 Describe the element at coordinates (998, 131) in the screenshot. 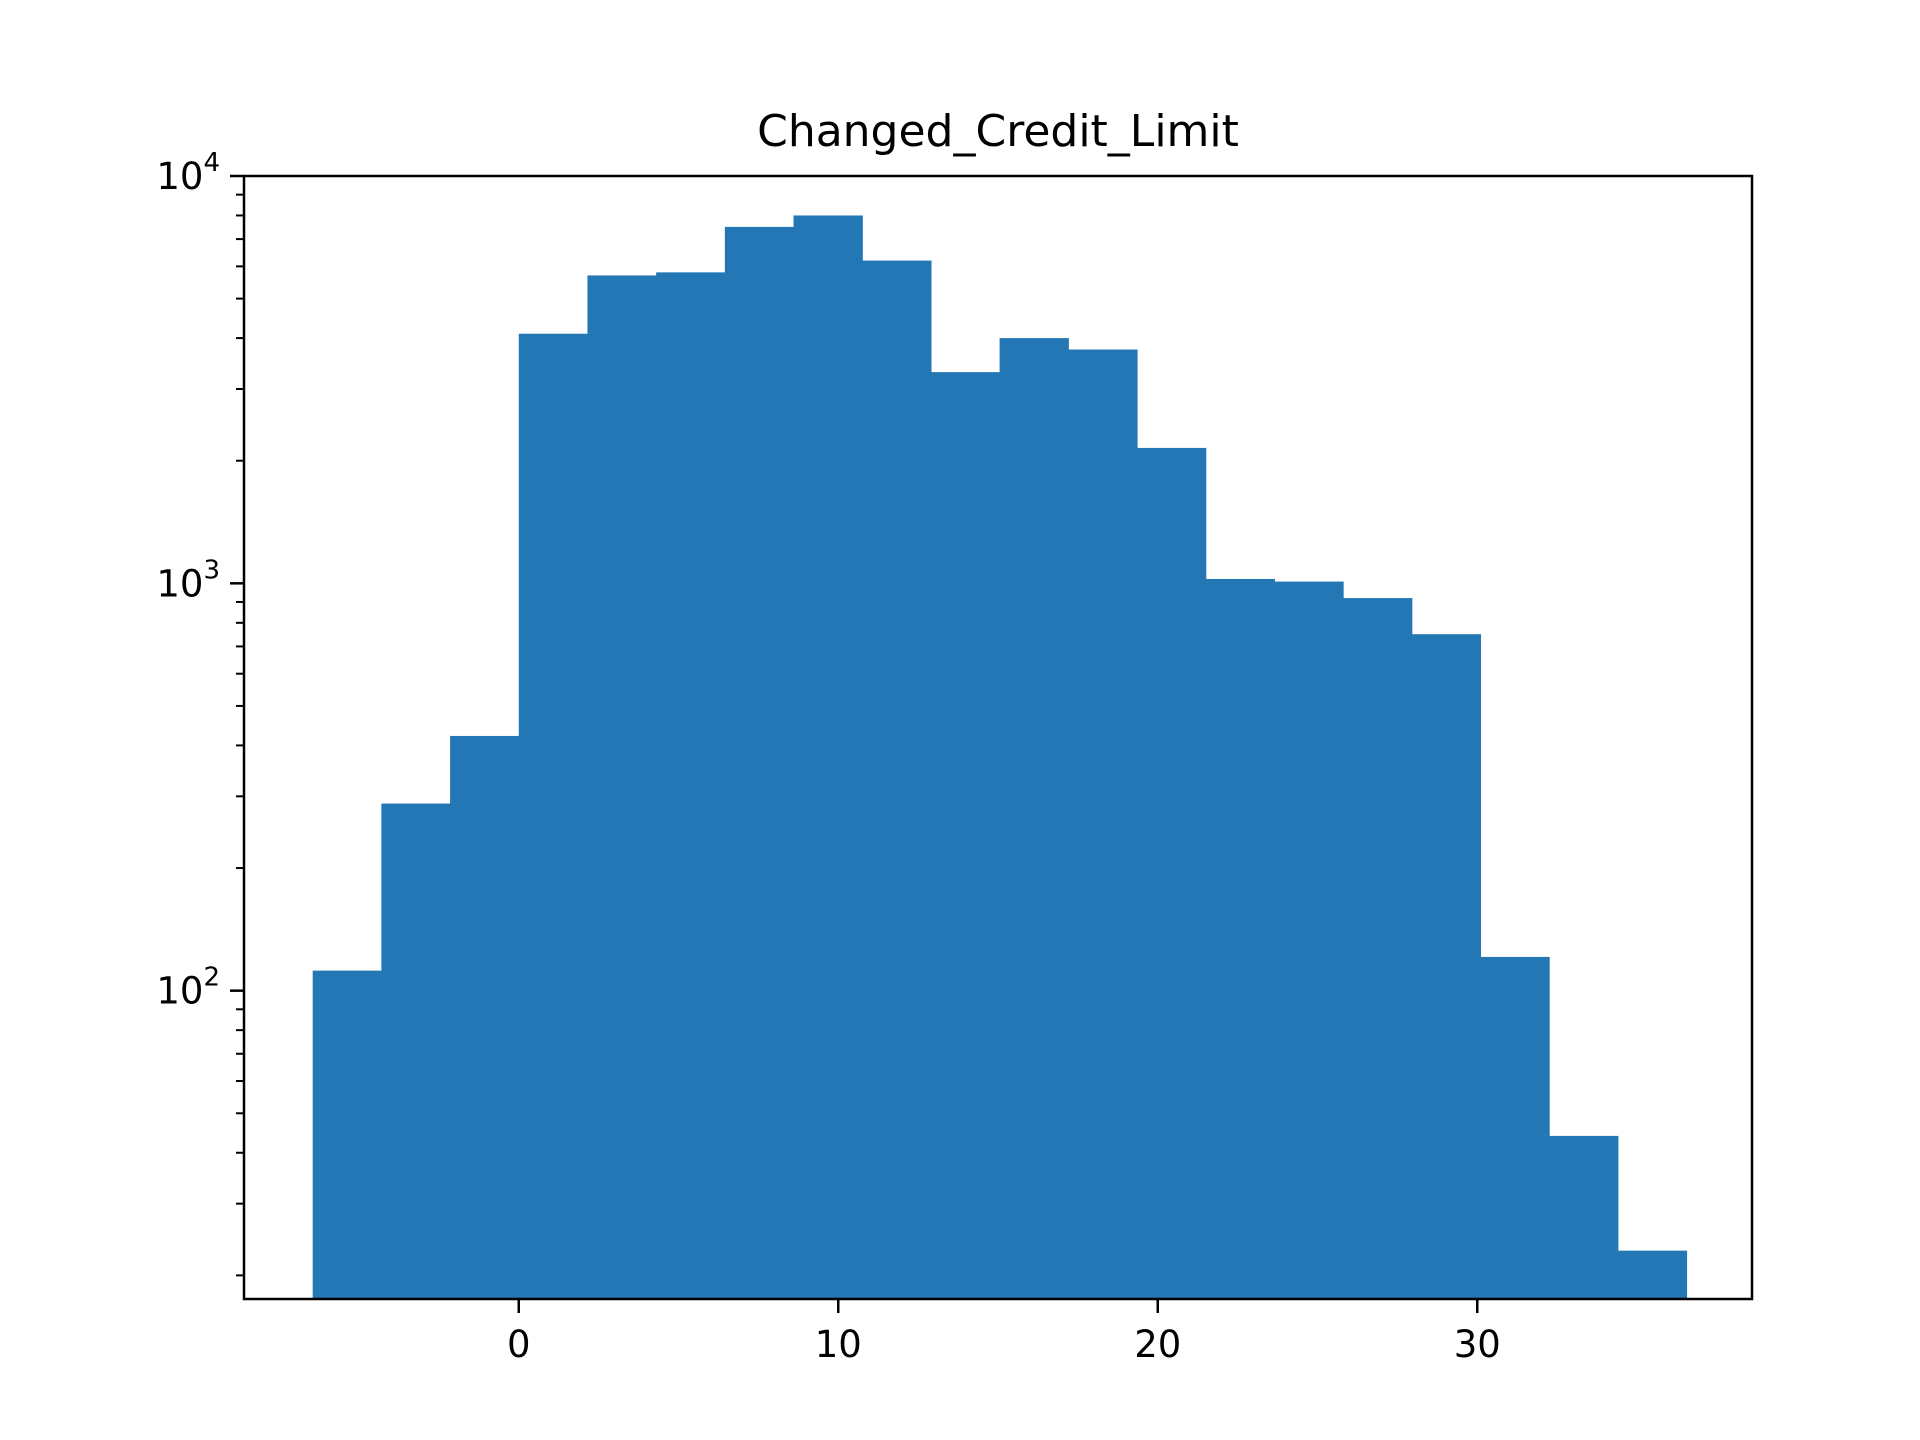

I see `chart-title: Changed_Credit_Limit` at that location.